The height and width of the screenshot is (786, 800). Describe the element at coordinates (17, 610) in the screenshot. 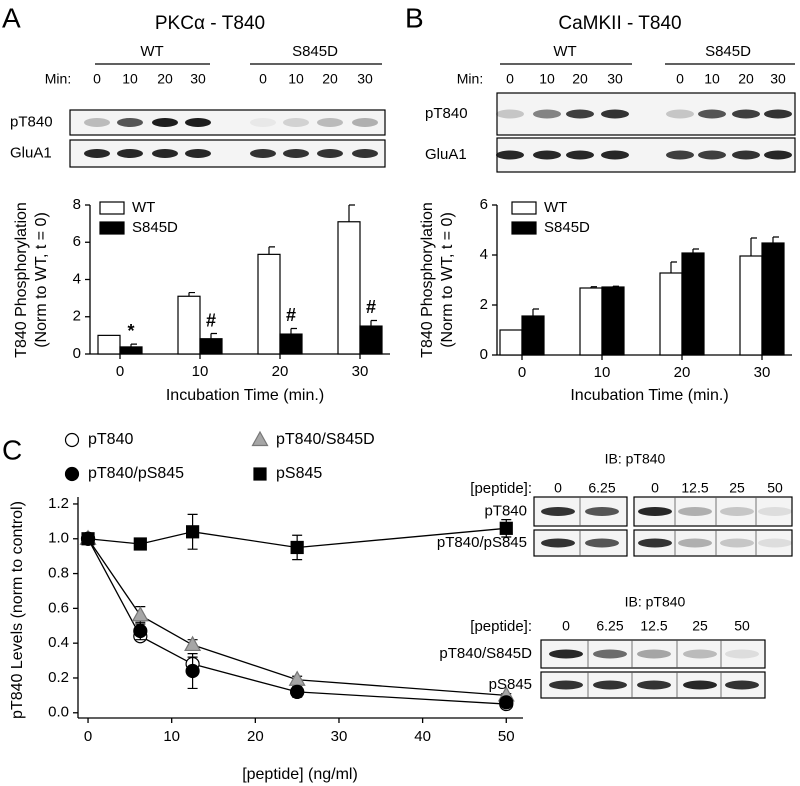

I see `y-axis-label: pT840 Levels (norm to control)` at that location.